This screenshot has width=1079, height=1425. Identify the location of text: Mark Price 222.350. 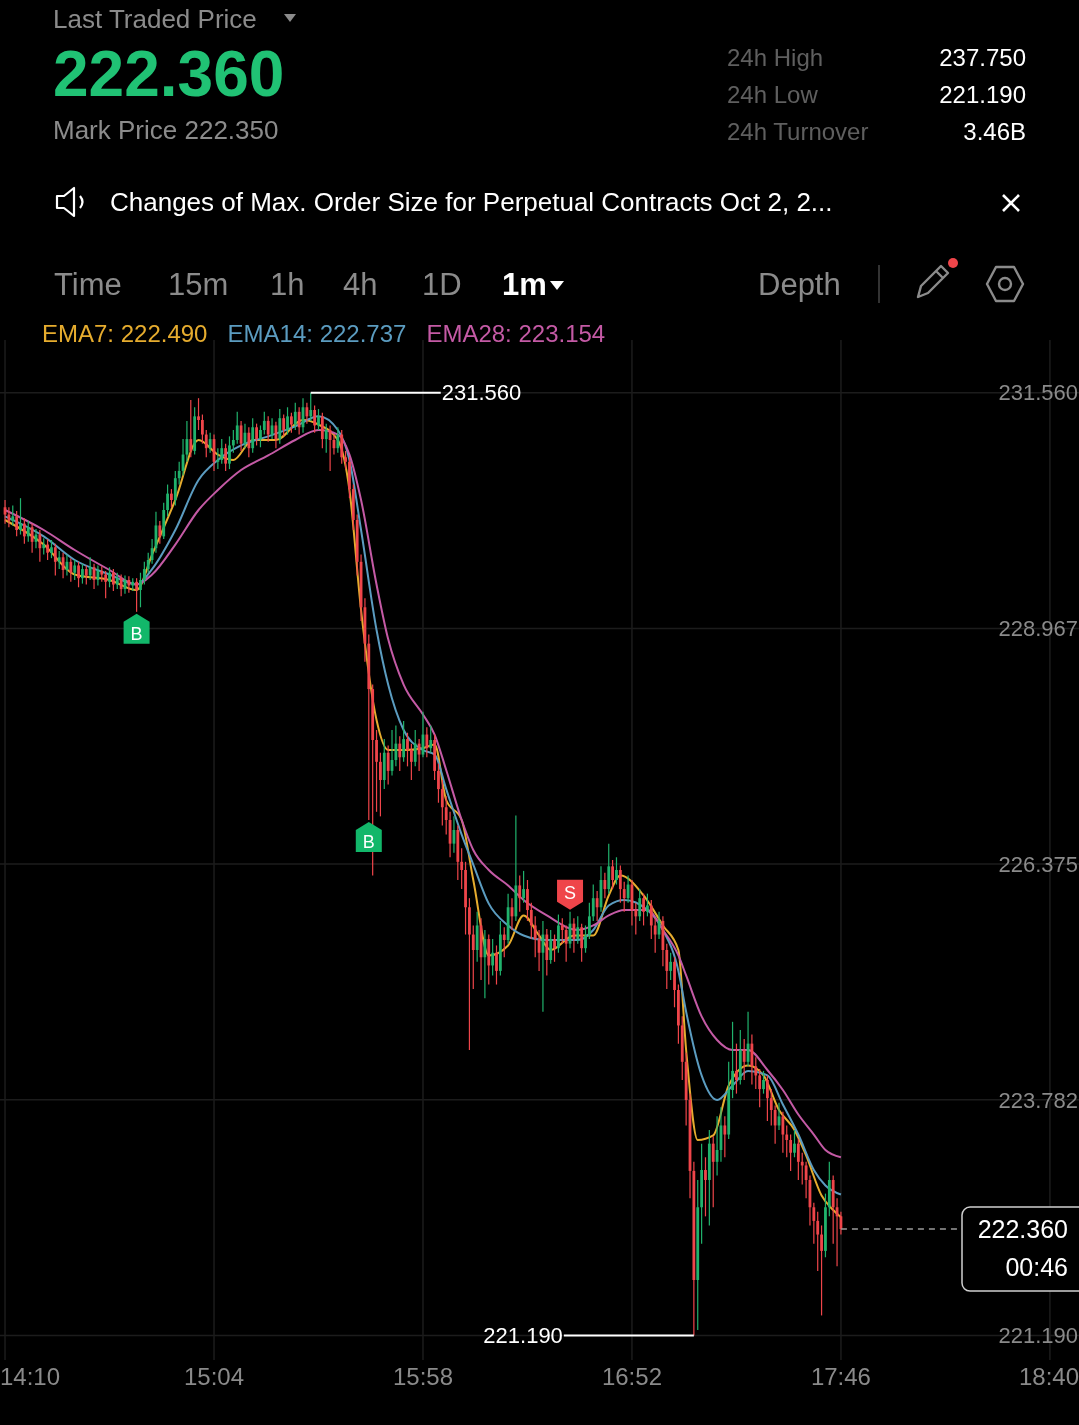
(166, 130).